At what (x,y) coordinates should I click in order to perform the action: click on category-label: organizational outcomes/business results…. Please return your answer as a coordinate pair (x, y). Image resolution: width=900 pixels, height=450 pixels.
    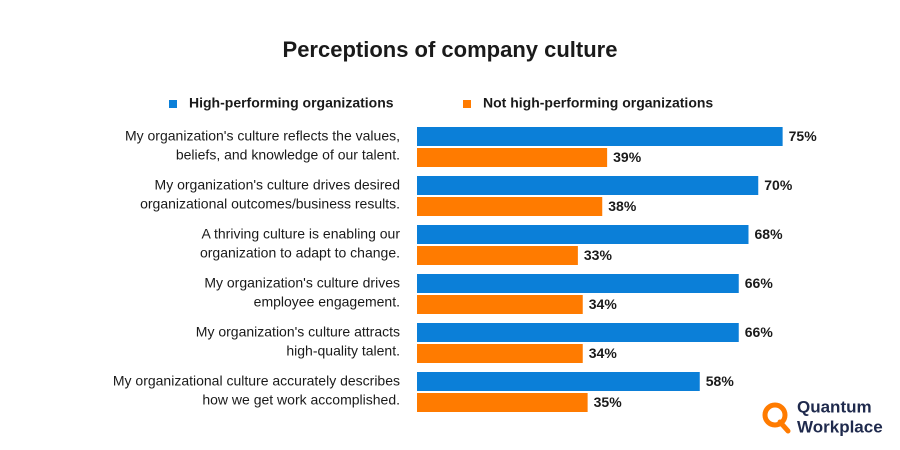
    Looking at the image, I should click on (270, 204).